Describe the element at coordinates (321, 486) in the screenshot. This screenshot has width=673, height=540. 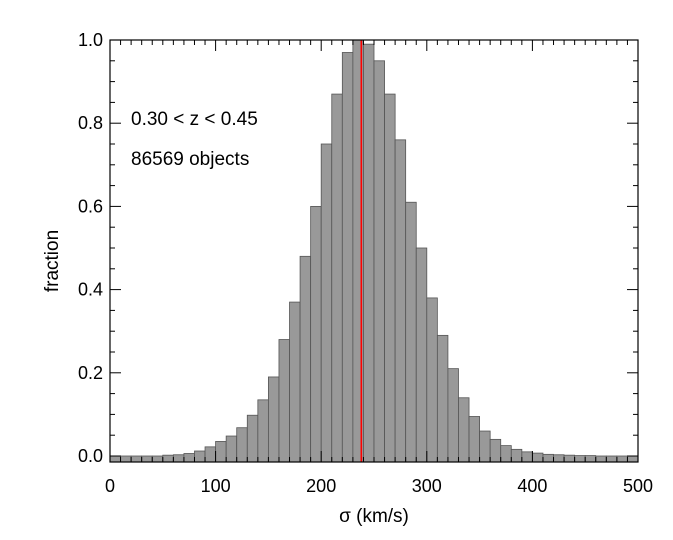
I see `x-tick-label: 200` at that location.